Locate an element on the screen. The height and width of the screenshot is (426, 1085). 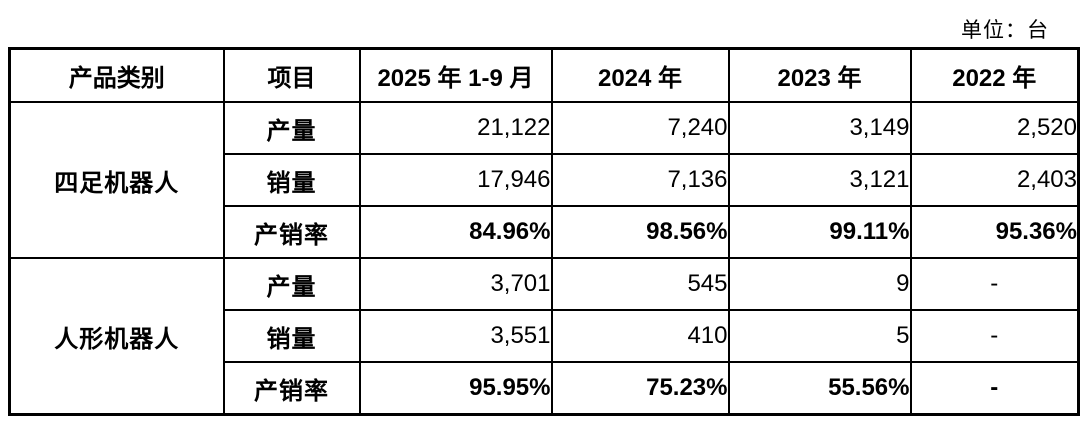
unit-label: 单位：台 is located at coordinates (1005, 30).